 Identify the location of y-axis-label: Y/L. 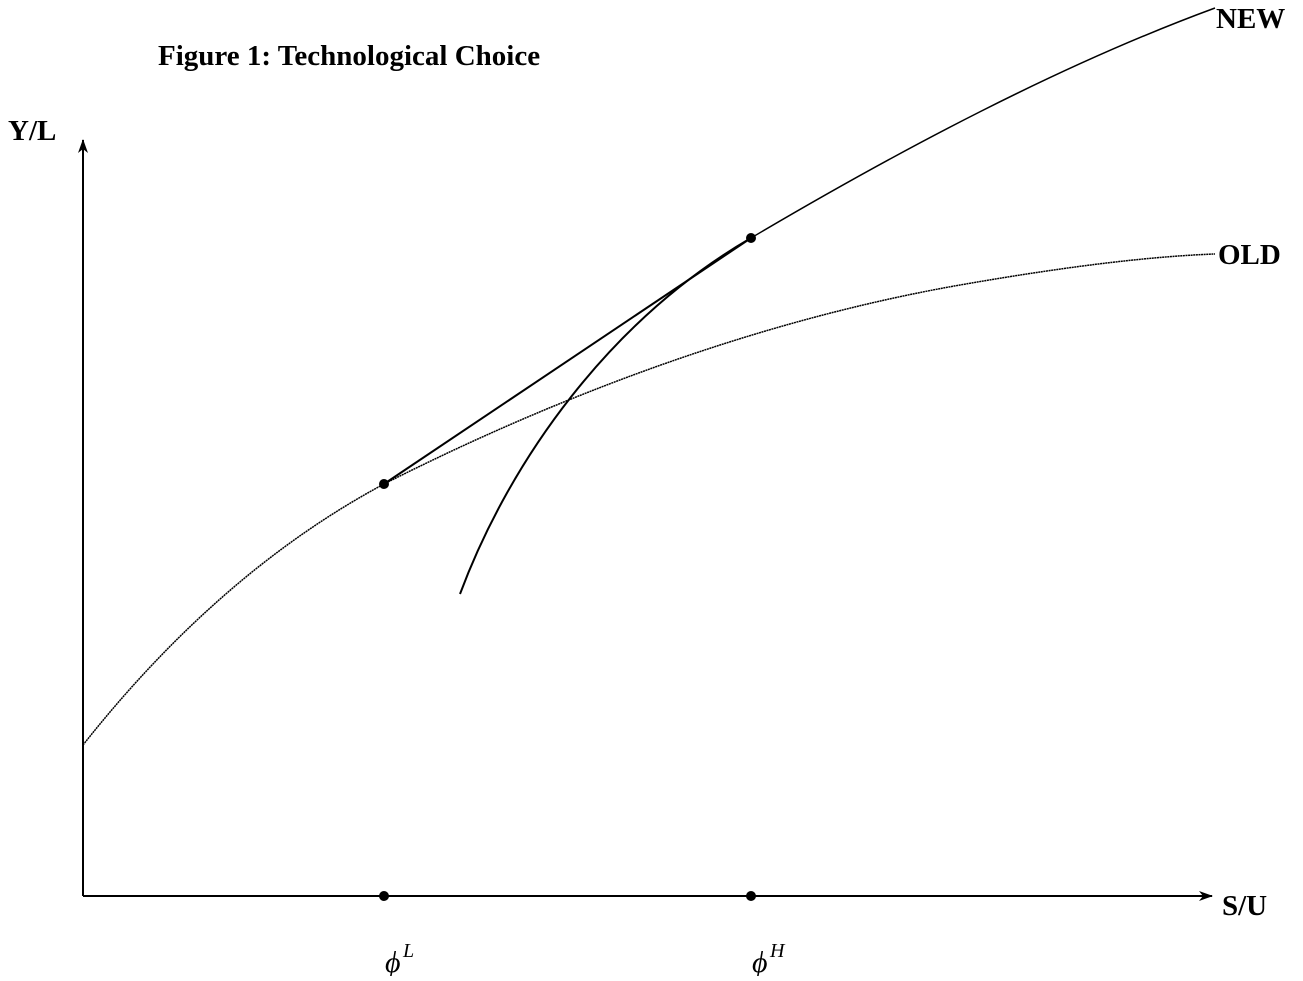
(32, 131).